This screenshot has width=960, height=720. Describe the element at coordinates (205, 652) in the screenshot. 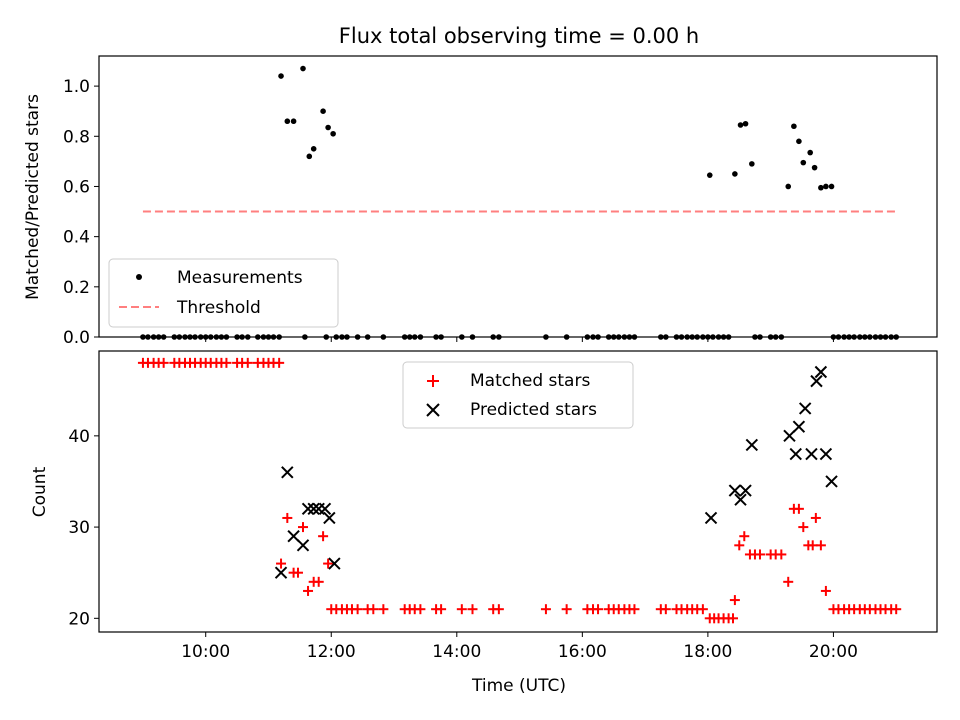

I see `x-tick-label: 10:00` at that location.